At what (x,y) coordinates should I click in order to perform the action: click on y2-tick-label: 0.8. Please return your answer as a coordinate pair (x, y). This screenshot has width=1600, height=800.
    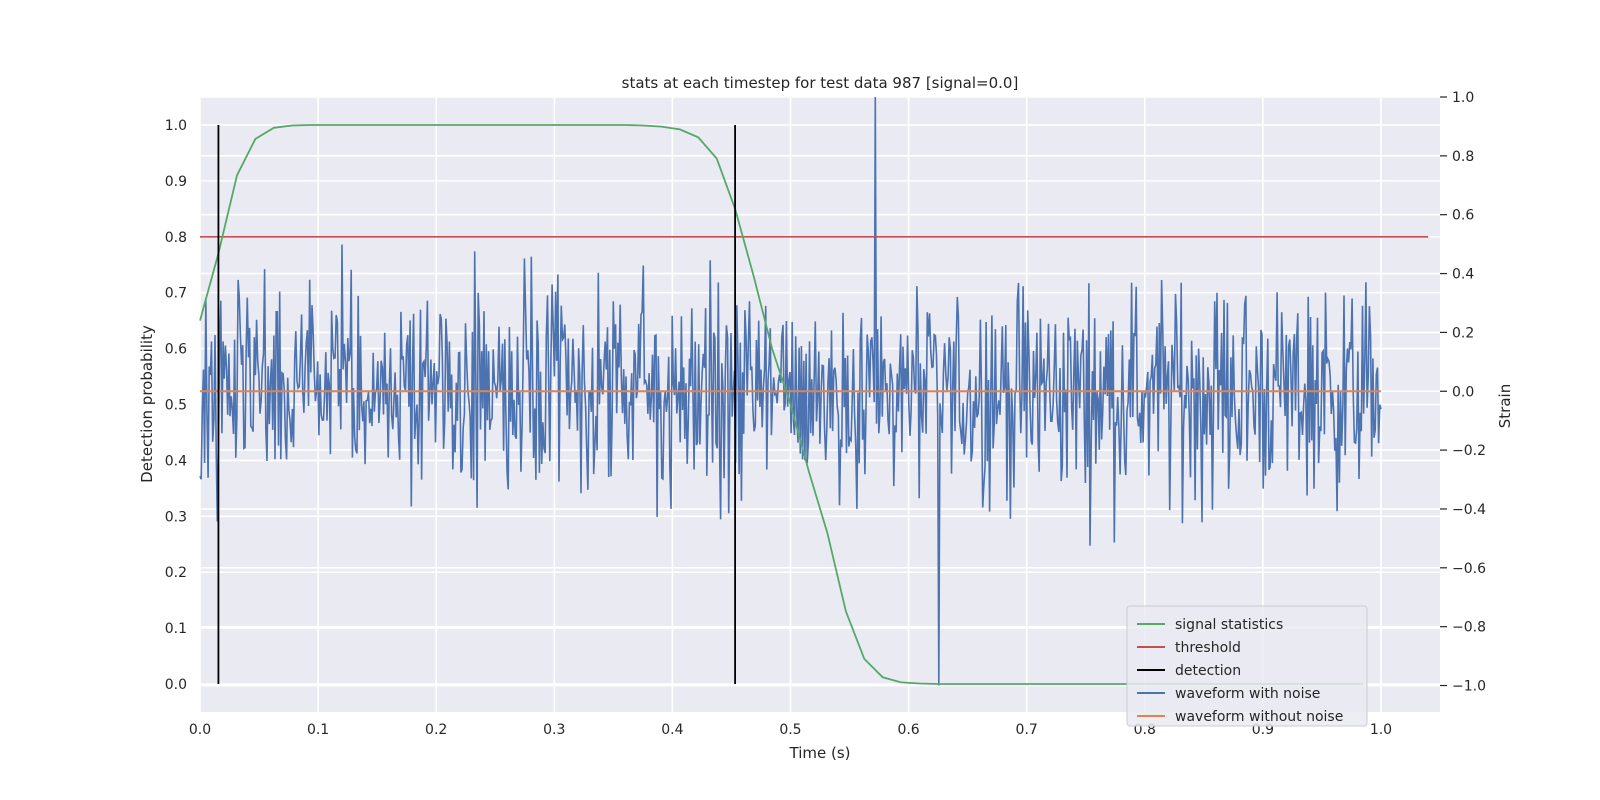
    Looking at the image, I should click on (1463, 157).